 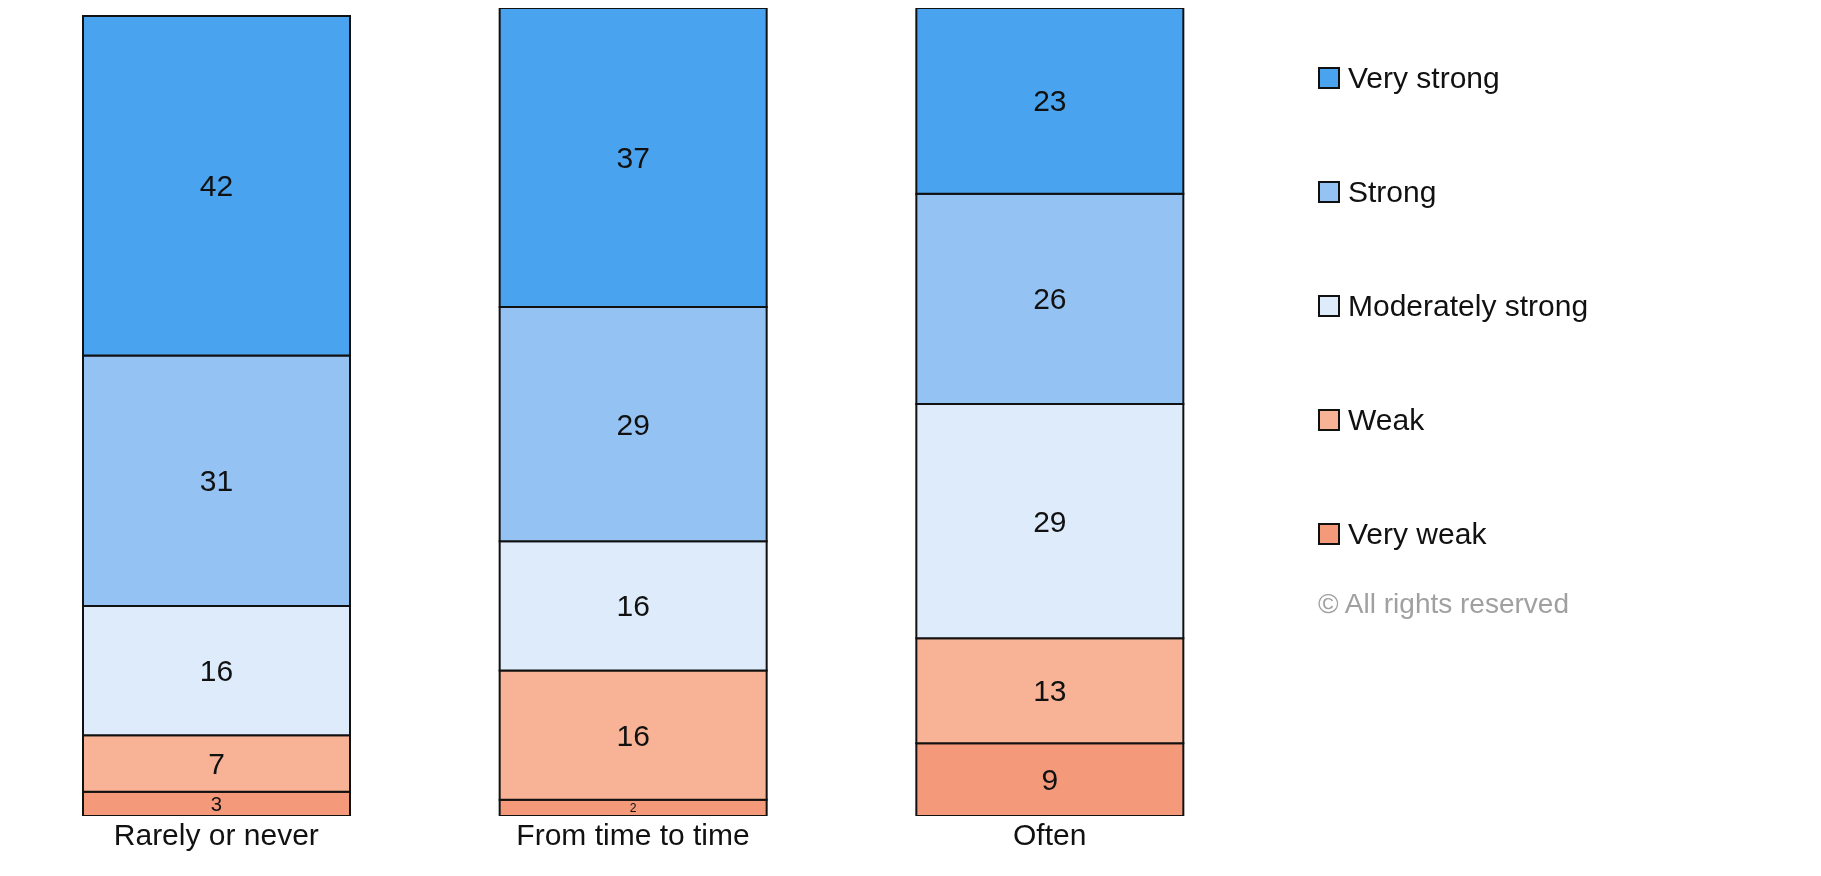 What do you see at coordinates (216, 835) in the screenshot?
I see `x-tick-label: Rarely or never` at bounding box center [216, 835].